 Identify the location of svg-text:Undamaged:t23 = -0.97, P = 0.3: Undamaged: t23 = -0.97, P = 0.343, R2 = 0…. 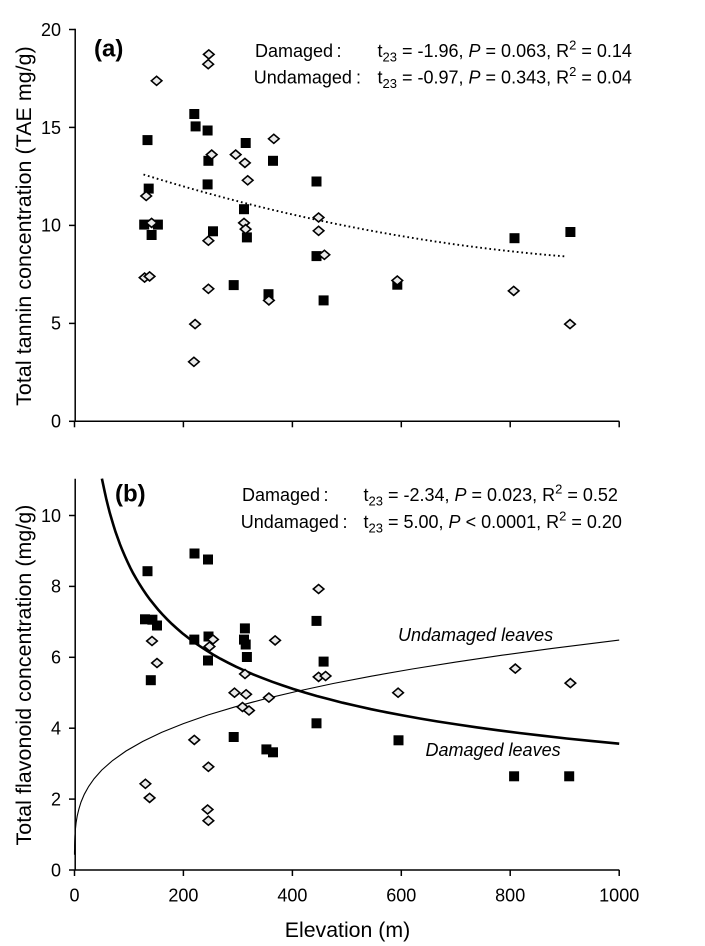
(443, 77).